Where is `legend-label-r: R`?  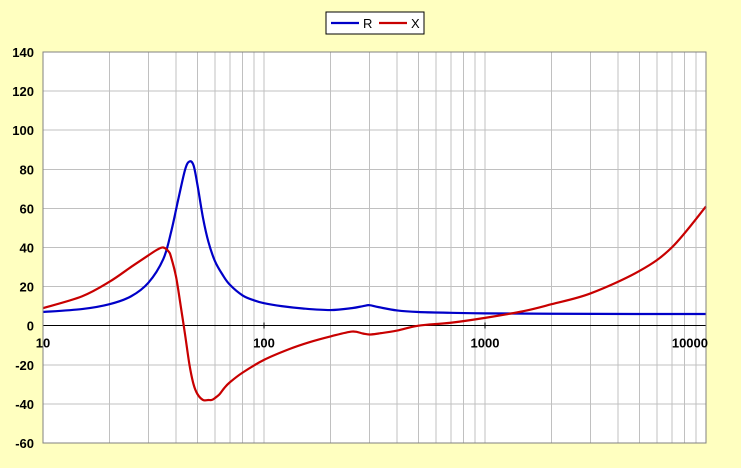
legend-label-r: R is located at coordinates (367, 23).